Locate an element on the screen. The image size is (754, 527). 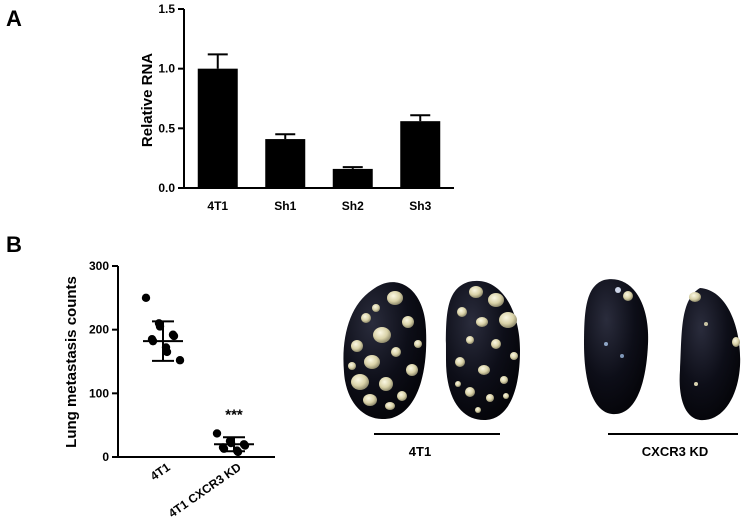
panel-b-letter: B is located at coordinates (14, 244).